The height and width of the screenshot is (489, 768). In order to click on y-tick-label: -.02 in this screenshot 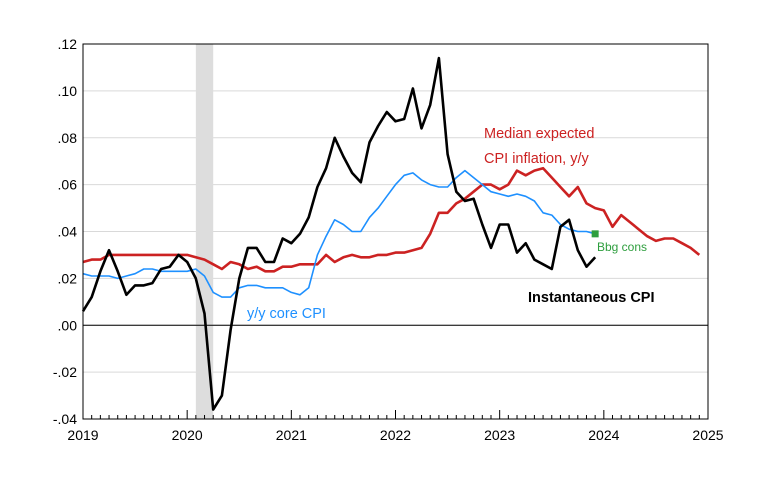, I will do `click(65, 372)`.